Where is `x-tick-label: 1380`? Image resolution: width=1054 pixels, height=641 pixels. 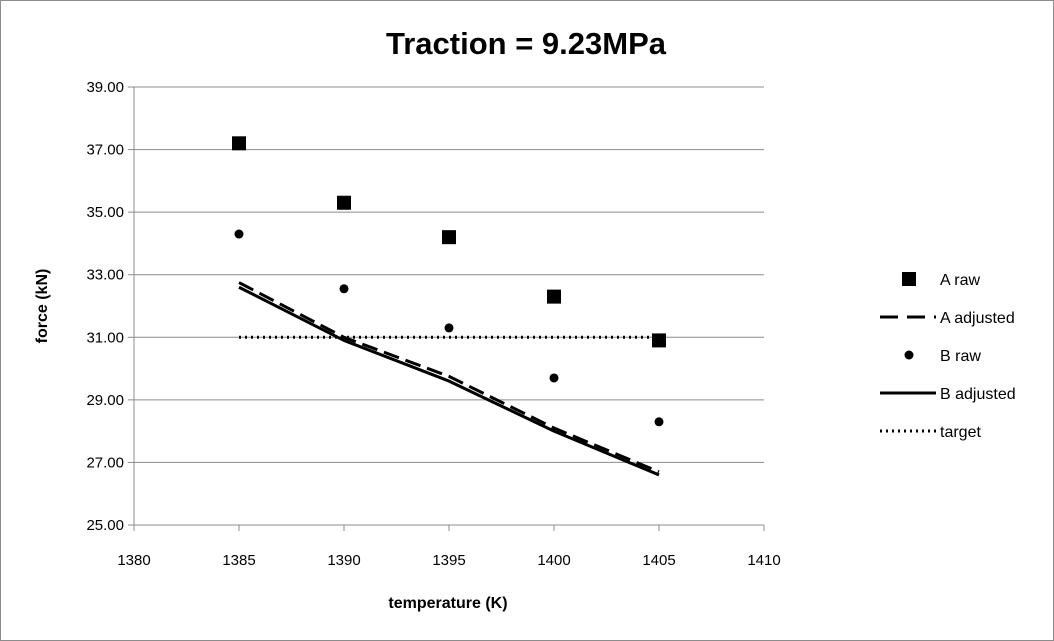 x-tick-label: 1380 is located at coordinates (133, 560).